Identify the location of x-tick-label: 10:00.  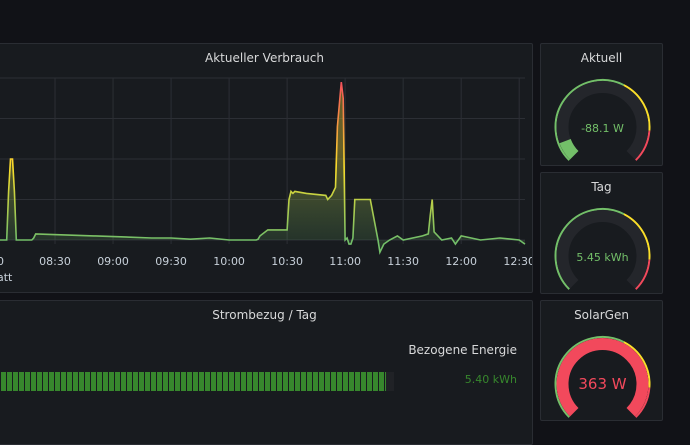
(229, 261).